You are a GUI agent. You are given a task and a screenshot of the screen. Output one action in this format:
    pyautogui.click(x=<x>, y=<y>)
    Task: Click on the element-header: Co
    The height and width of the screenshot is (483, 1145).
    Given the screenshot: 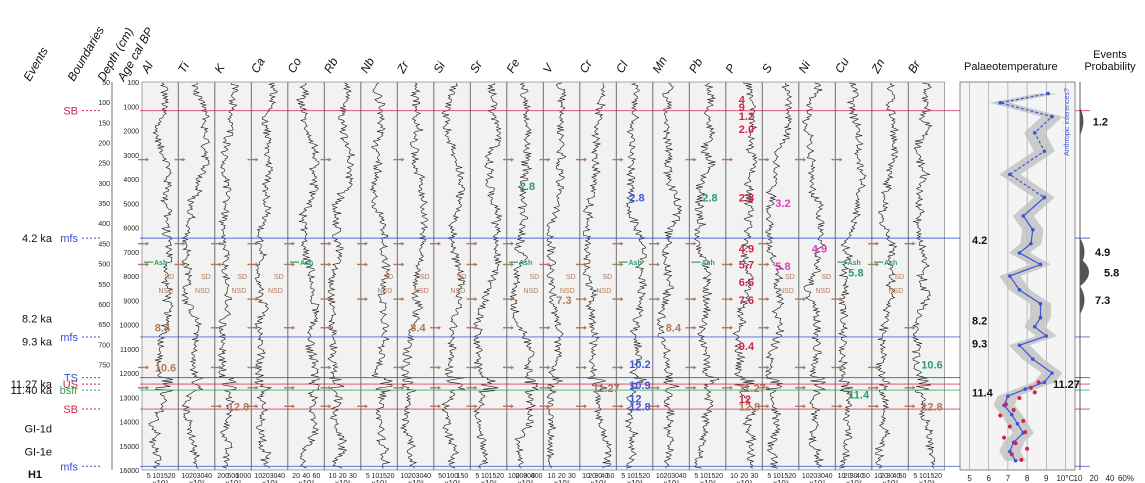 What is the action you would take?
    pyautogui.click(x=294, y=65)
    